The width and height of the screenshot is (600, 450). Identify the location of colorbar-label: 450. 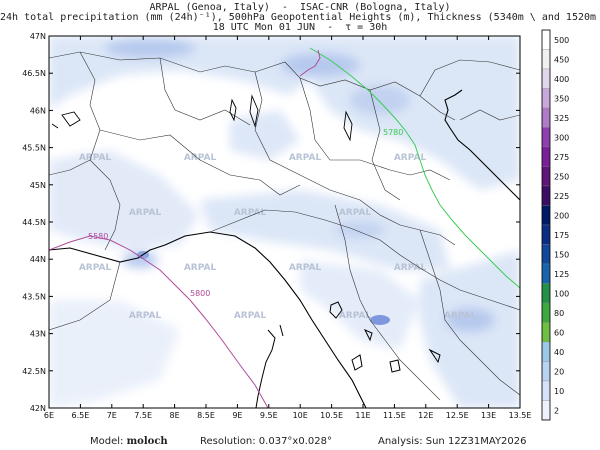
(561, 59).